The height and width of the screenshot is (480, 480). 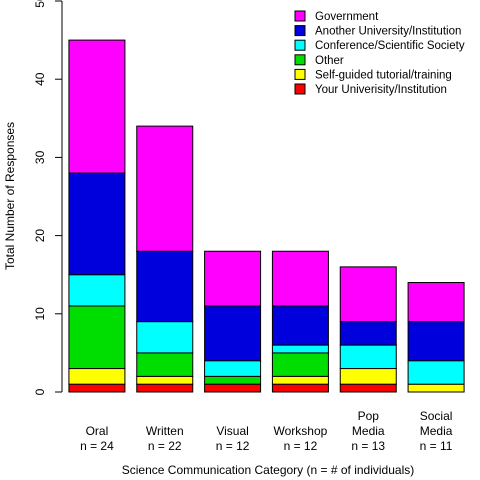 What do you see at coordinates (40, 391) in the screenshot?
I see `y-tick-label: 0` at bounding box center [40, 391].